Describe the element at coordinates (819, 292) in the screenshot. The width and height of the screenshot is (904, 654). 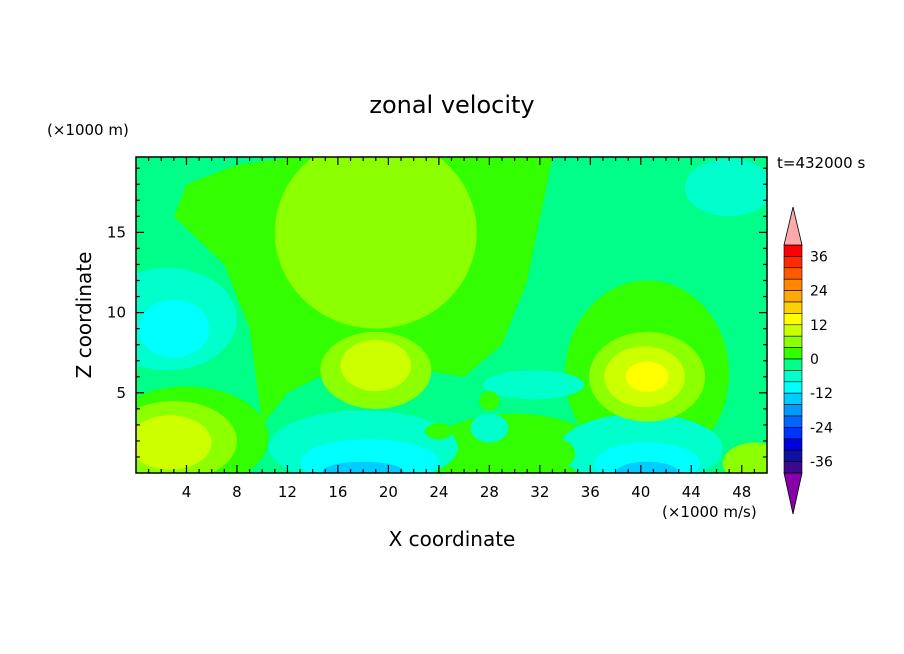
I see `colorbar-tick-label: 24` at that location.